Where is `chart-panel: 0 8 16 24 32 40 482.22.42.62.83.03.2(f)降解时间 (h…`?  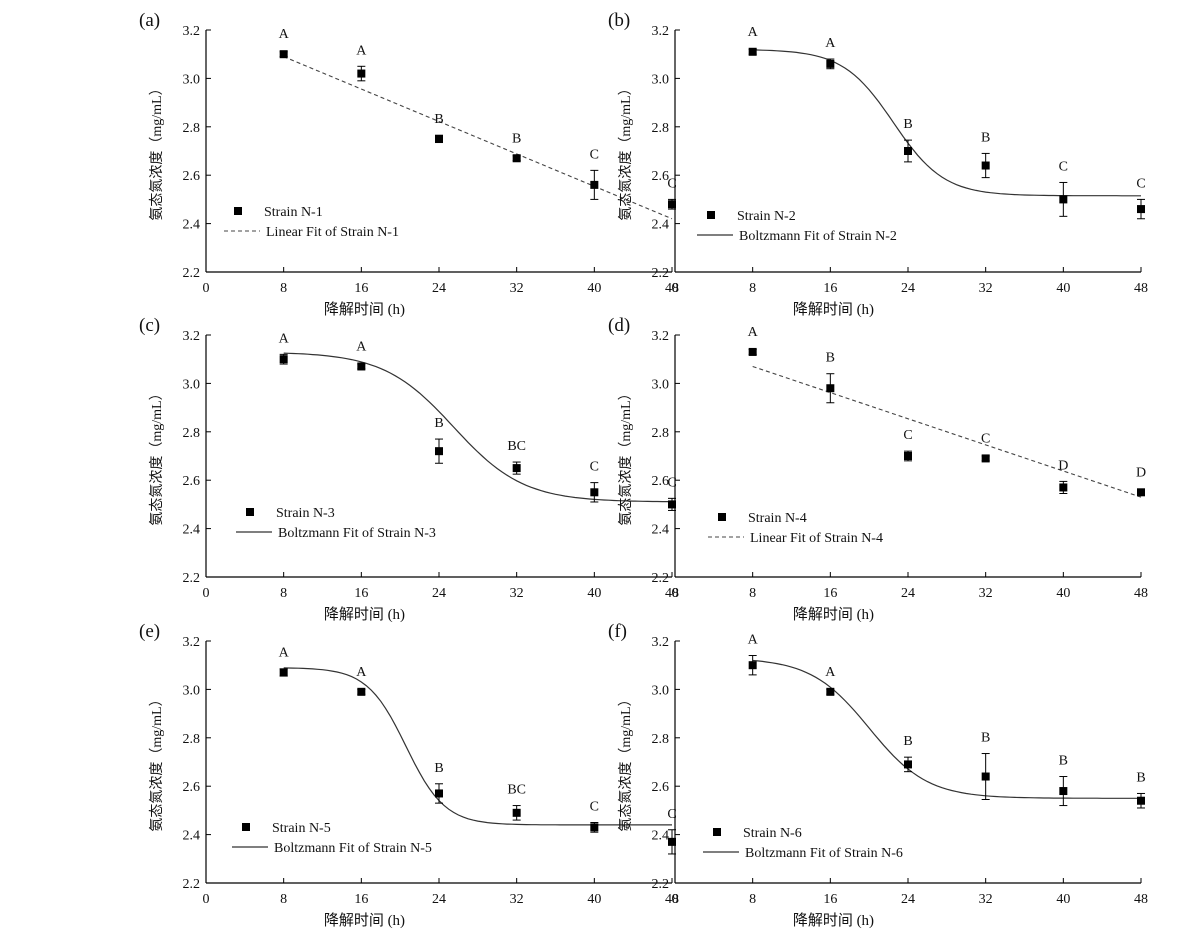
chart-panel: 0 8 16 24 32 40 482.22.42.62.83.03.2(f)降解时间 (h… is located at coordinates (878, 775).